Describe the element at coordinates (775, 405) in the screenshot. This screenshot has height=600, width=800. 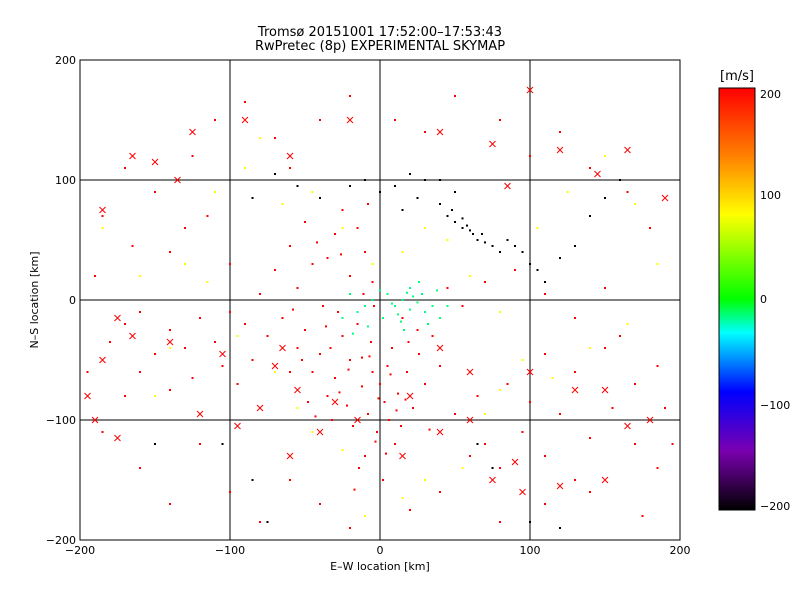
I see `colorbar-tick-label: −100` at that location.